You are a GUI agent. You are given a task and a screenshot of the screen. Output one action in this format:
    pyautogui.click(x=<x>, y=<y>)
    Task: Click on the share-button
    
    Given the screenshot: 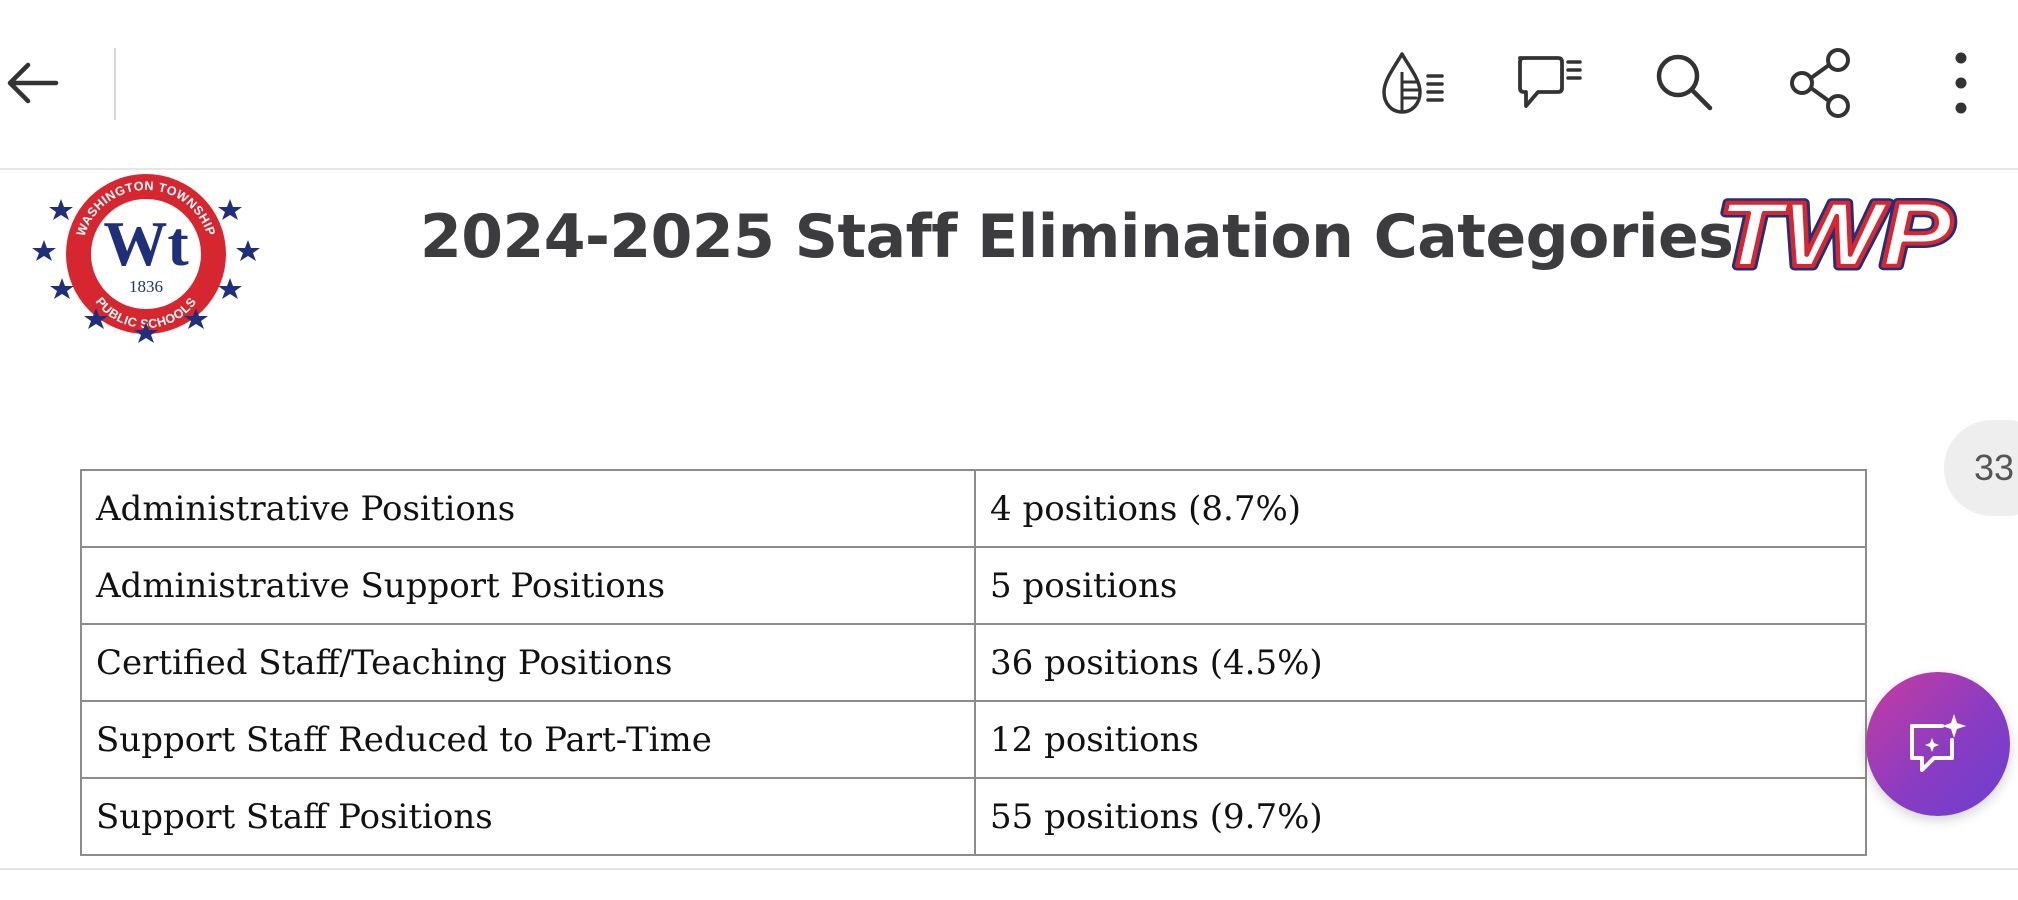 What is the action you would take?
    pyautogui.click(x=1823, y=83)
    